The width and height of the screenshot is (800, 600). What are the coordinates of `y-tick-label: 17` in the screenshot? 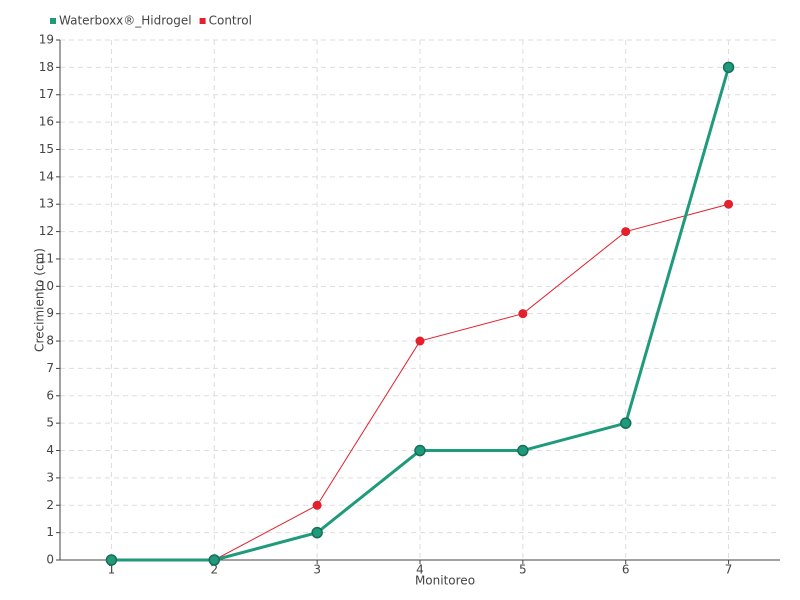 It's located at (46, 94).